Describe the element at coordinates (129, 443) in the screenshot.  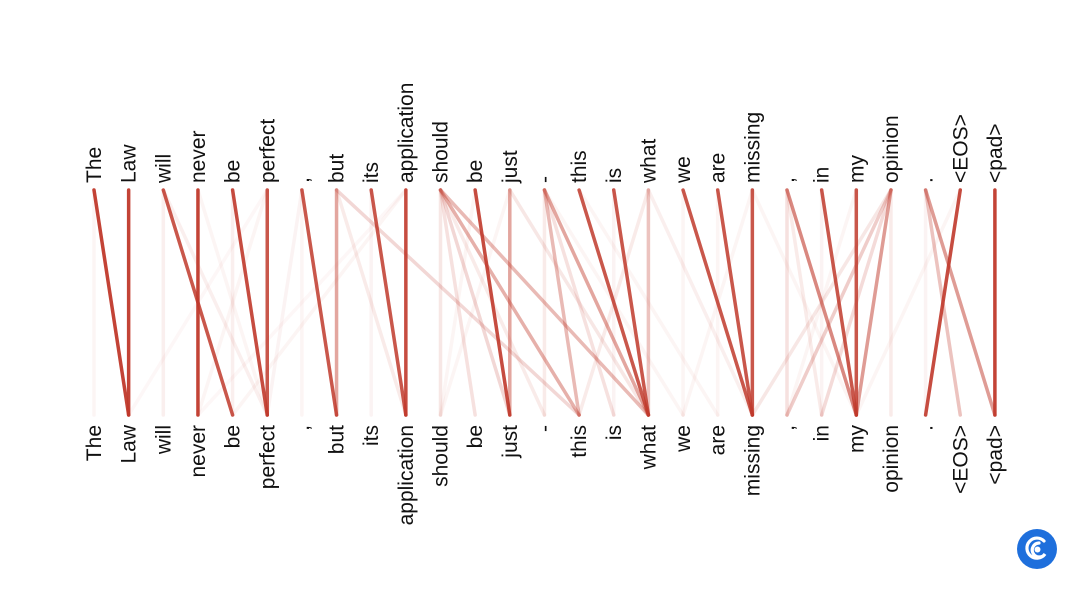
I see `bottom-token-label: Law` at that location.